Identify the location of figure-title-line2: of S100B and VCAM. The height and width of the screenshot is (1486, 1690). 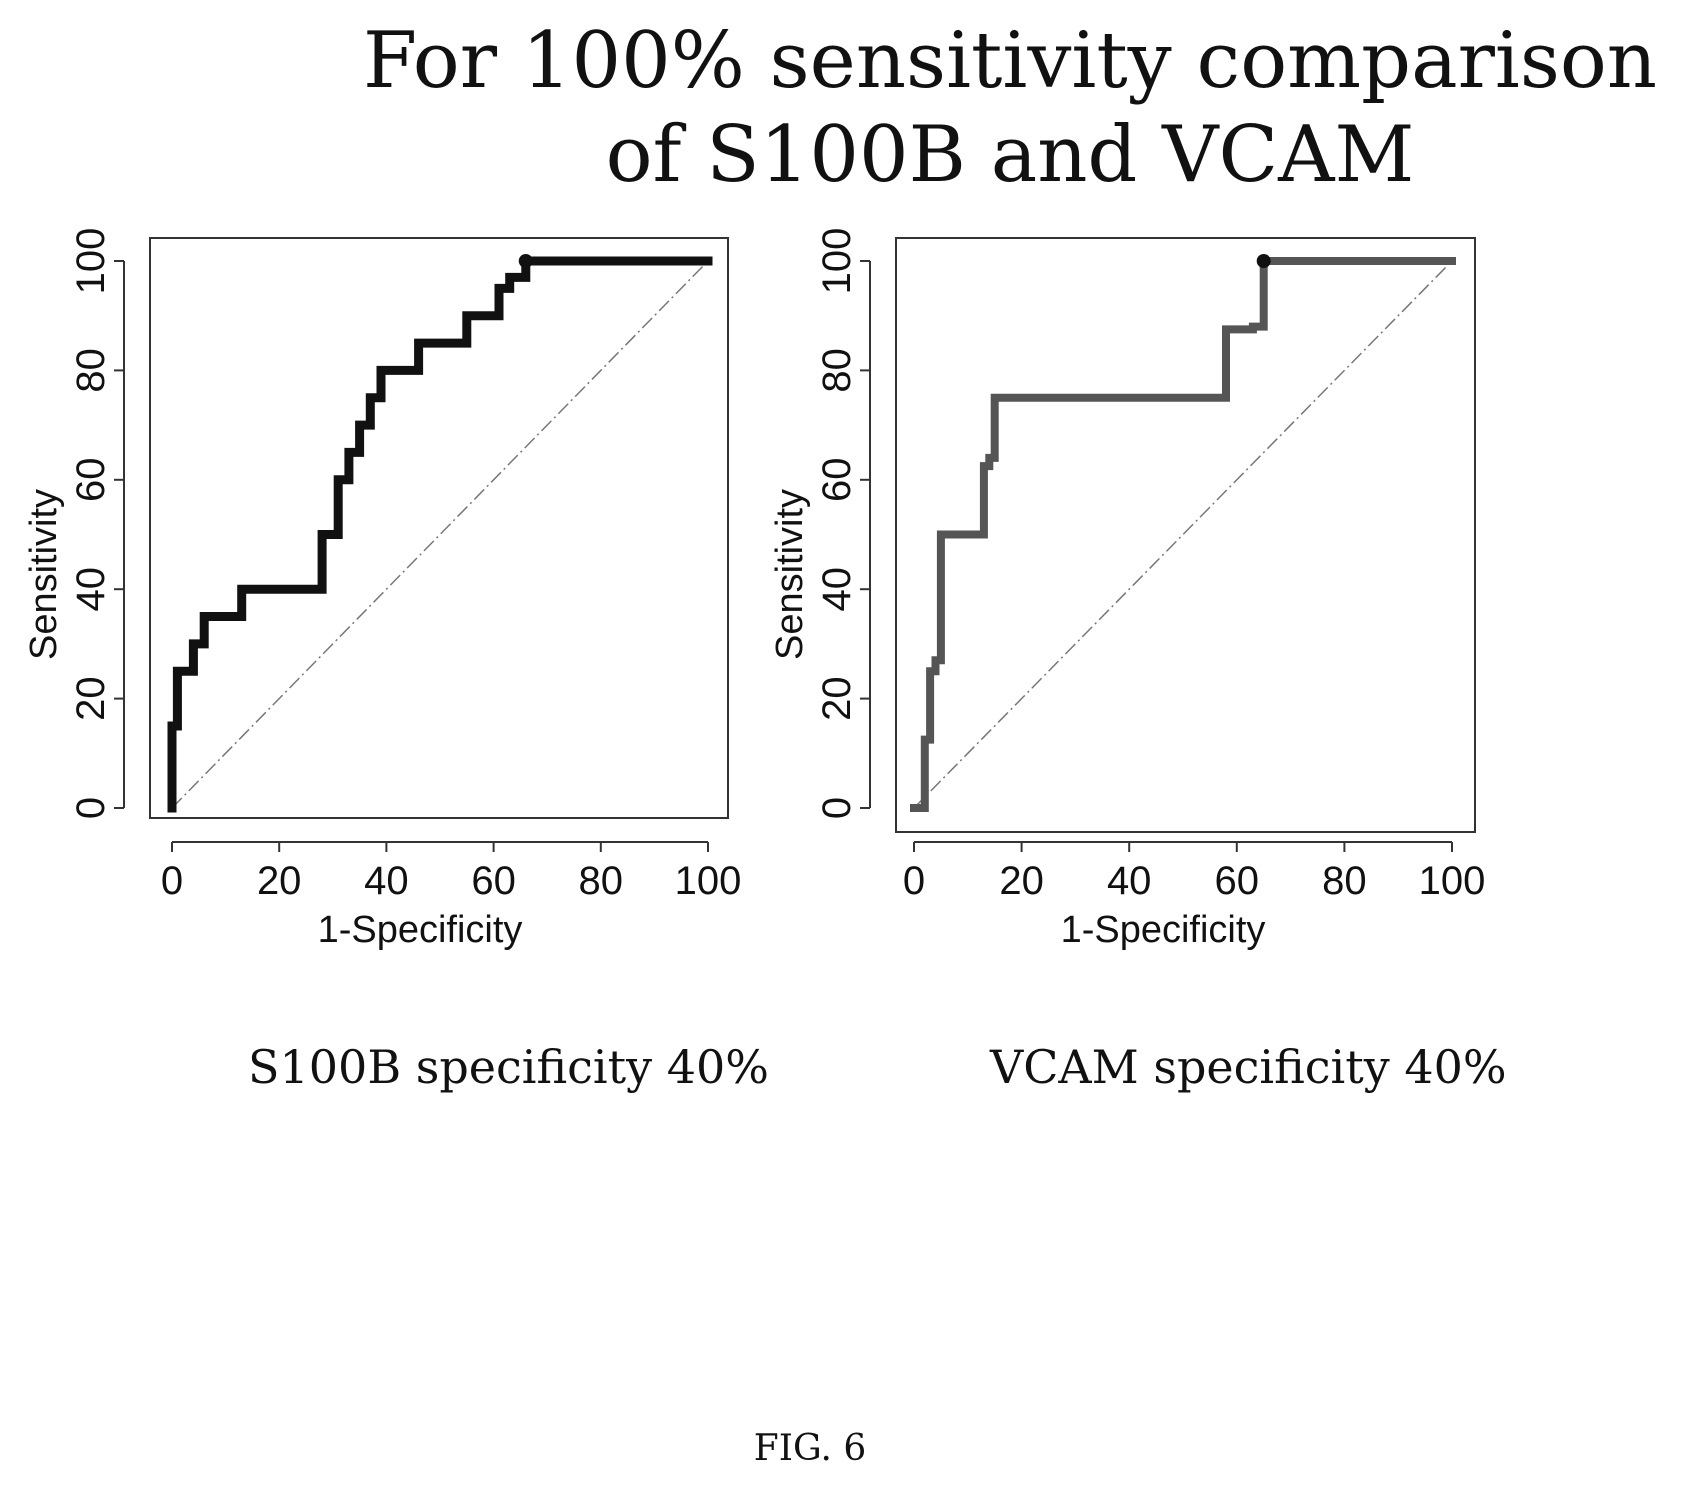
(1010, 155).